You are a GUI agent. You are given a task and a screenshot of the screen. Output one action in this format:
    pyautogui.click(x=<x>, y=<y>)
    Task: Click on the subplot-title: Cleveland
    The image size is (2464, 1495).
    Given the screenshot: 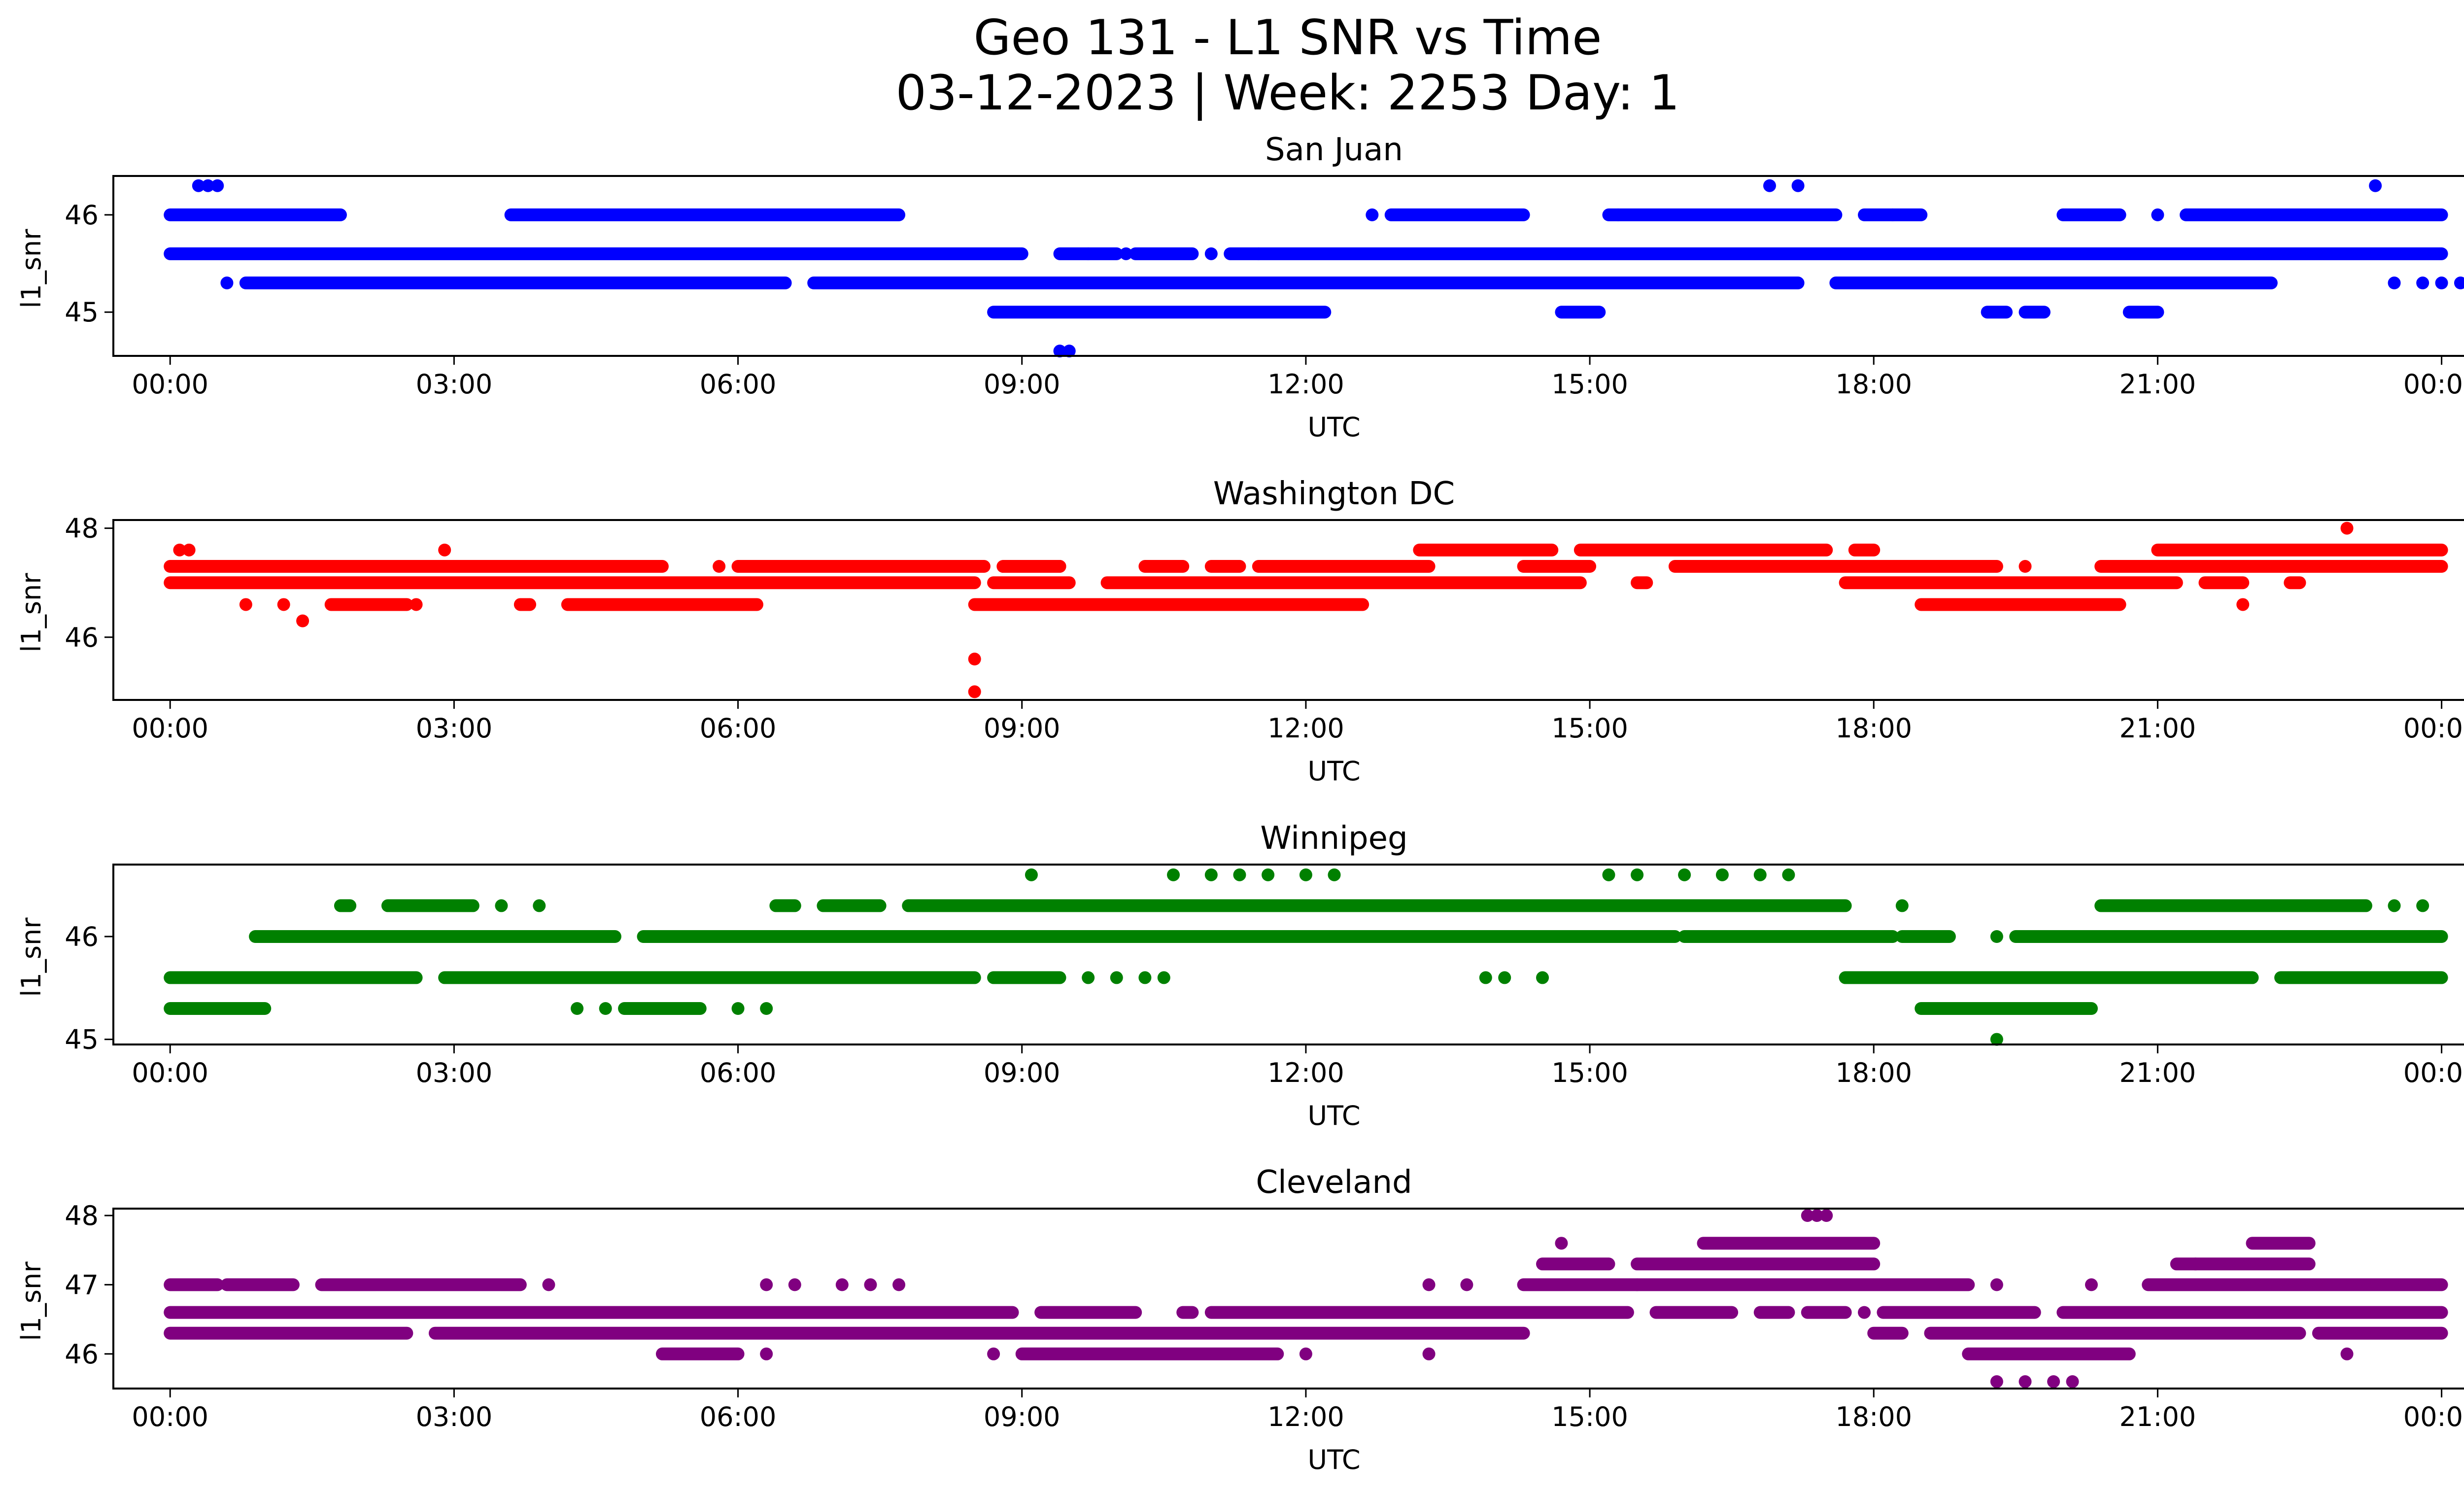 What is the action you would take?
    pyautogui.click(x=1334, y=1182)
    